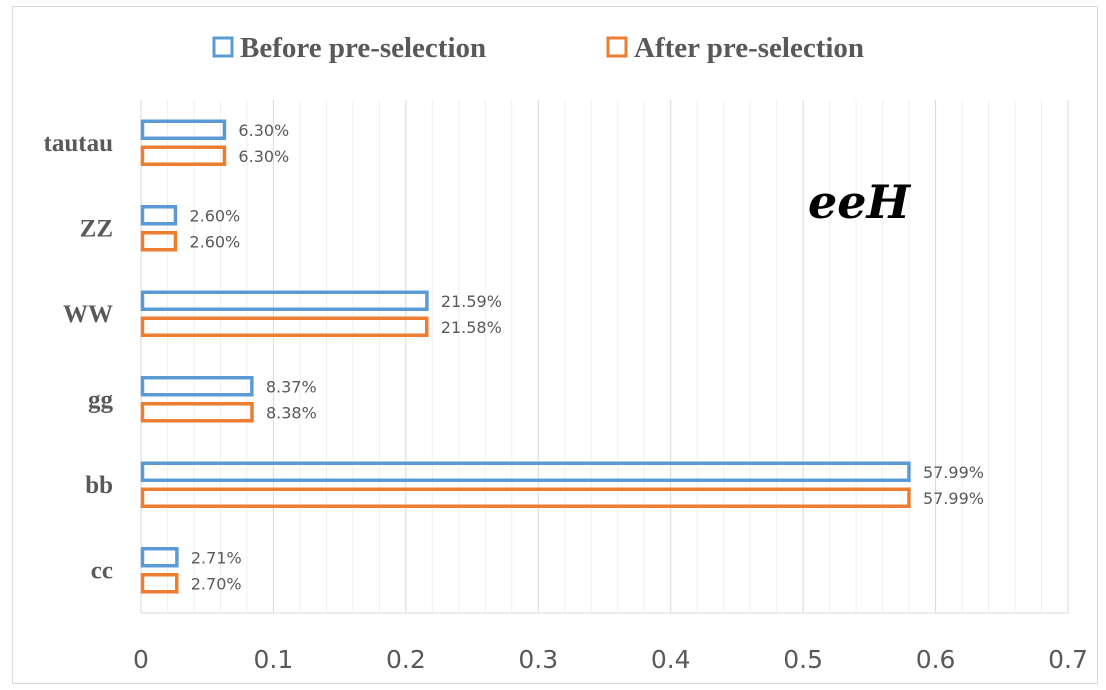 The height and width of the screenshot is (690, 1106). Describe the element at coordinates (860, 202) in the screenshot. I see `chart-annotation: eeH` at that location.